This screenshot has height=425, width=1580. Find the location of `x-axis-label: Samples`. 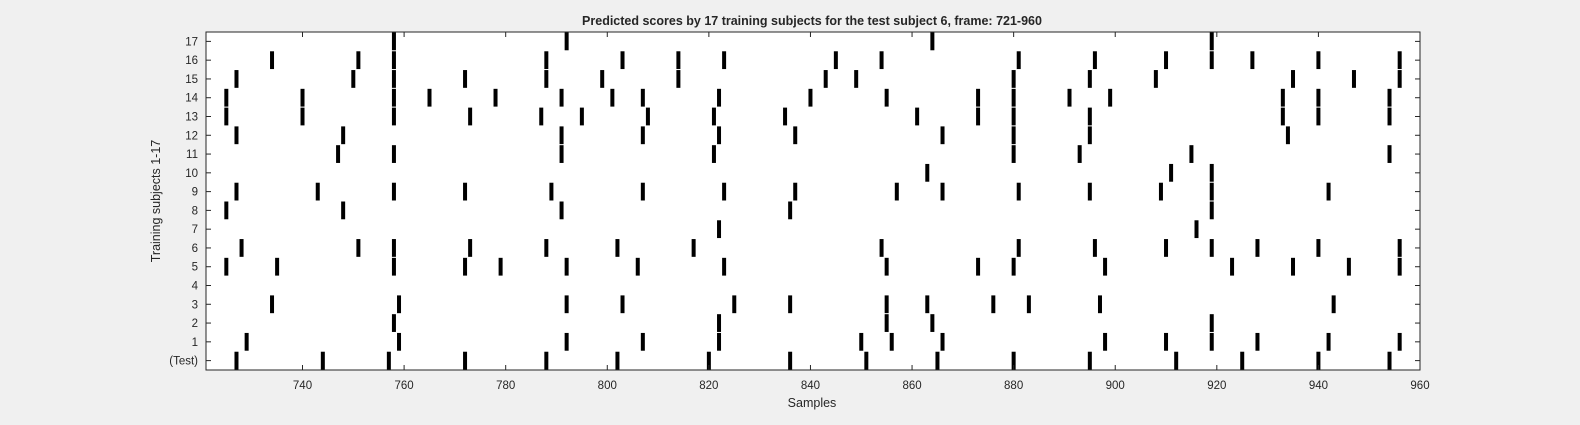

x-axis-label: Samples is located at coordinates (812, 403).